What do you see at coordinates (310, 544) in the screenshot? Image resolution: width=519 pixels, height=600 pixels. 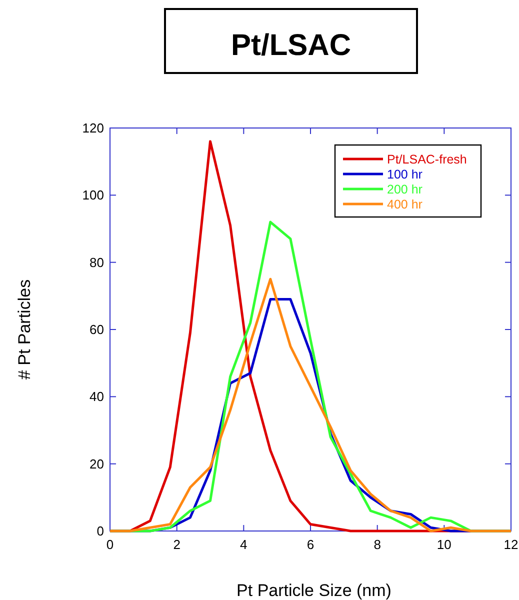 I see `x-tick-label: 6` at bounding box center [310, 544].